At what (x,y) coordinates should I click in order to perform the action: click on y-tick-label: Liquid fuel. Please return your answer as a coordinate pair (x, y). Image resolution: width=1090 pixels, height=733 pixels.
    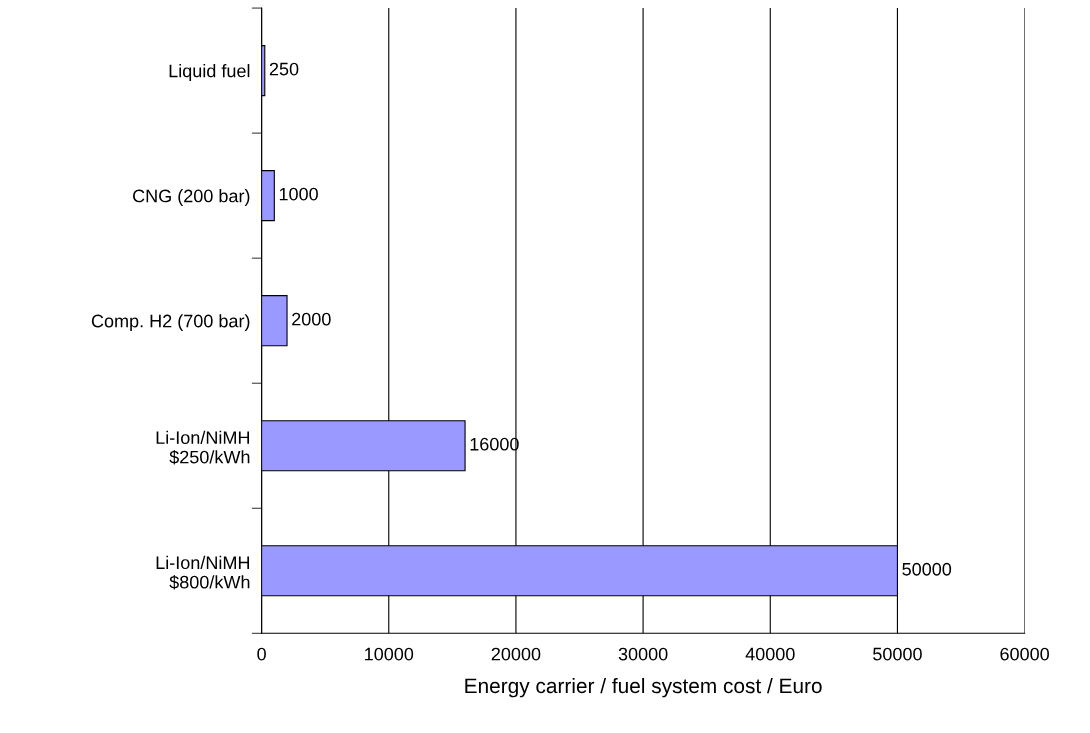
    Looking at the image, I should click on (209, 72).